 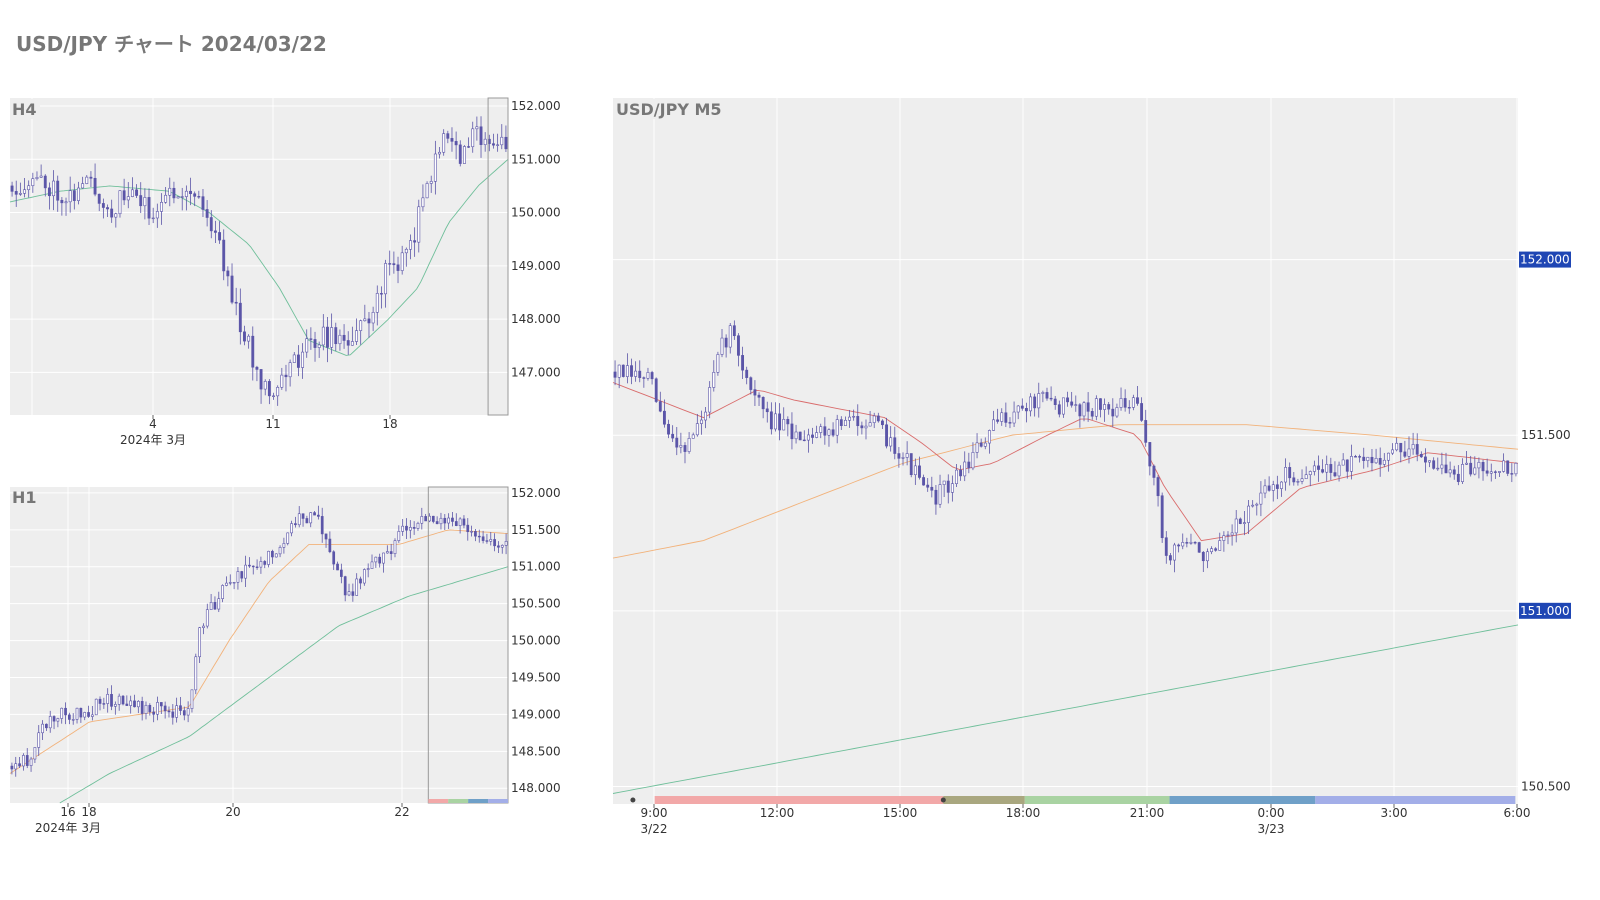 I want to click on page-title: USD/JPY チャート 2024/03/22, so click(x=171, y=44).